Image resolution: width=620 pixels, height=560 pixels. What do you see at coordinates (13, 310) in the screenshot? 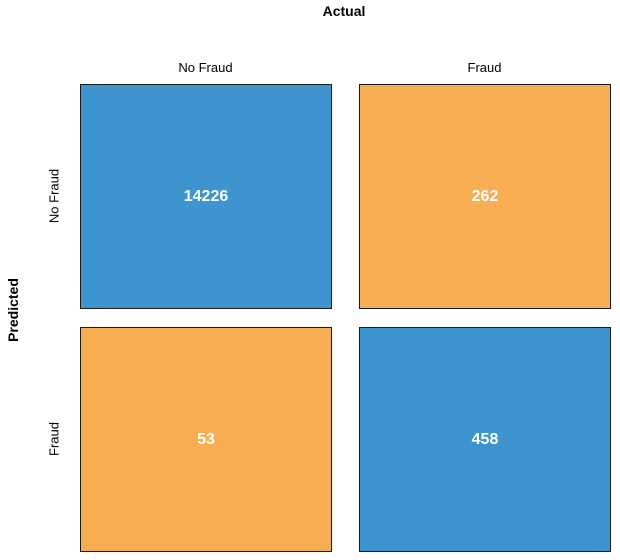
I see `y-axis-title: Predicted` at bounding box center [13, 310].